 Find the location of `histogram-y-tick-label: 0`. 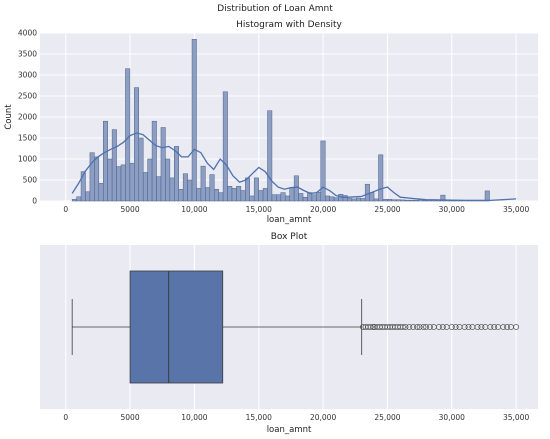

histogram-y-tick-label: 0 is located at coordinates (34, 201).